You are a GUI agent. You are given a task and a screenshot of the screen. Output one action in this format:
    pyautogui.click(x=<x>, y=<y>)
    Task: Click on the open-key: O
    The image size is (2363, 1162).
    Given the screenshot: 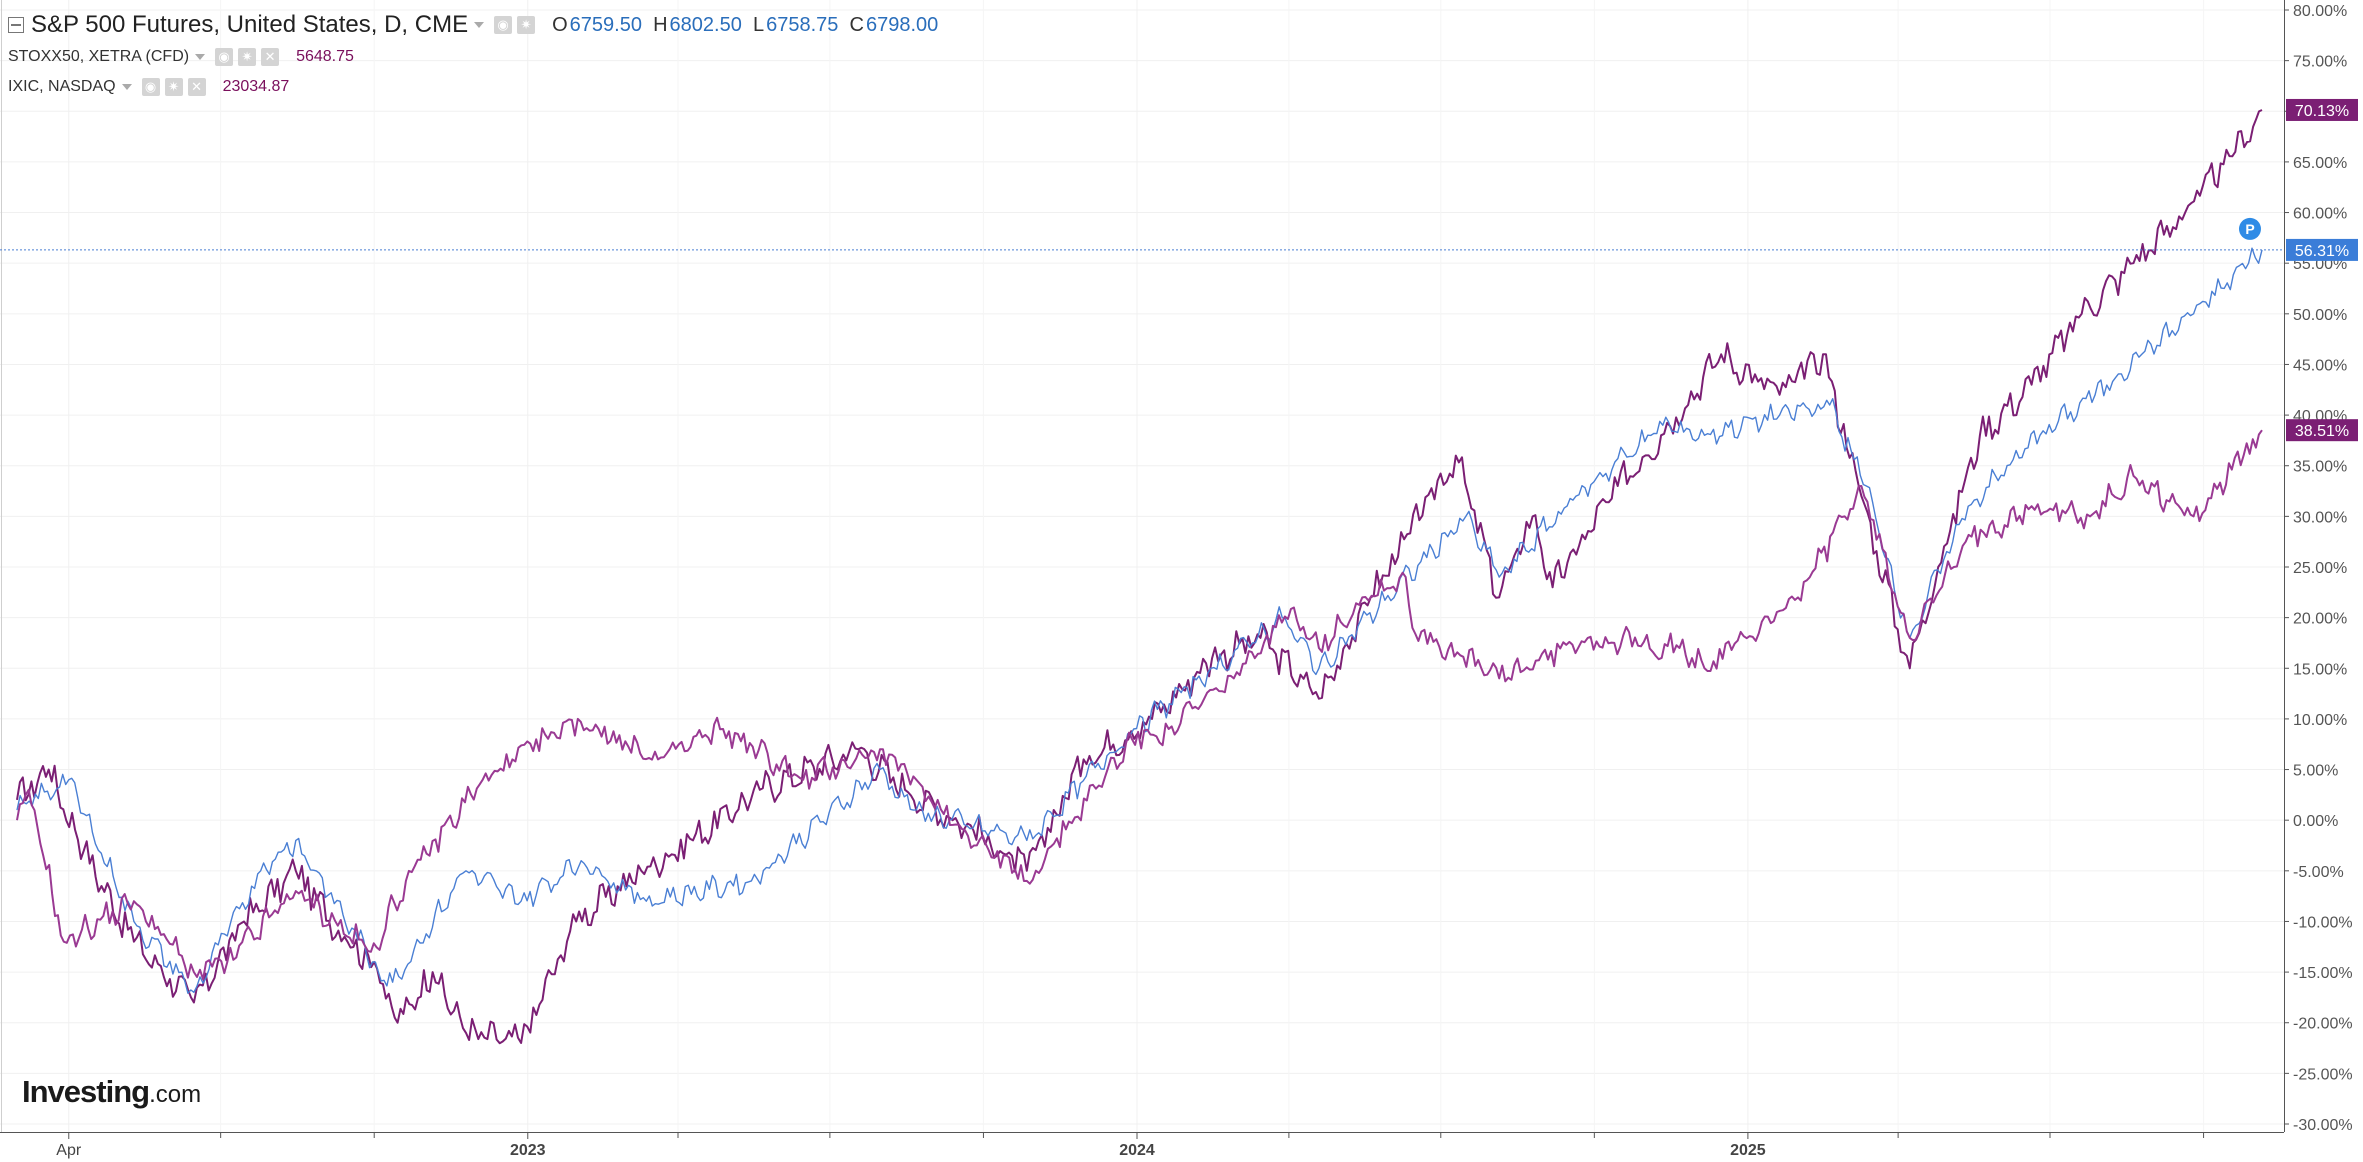 What is the action you would take?
    pyautogui.click(x=560, y=24)
    